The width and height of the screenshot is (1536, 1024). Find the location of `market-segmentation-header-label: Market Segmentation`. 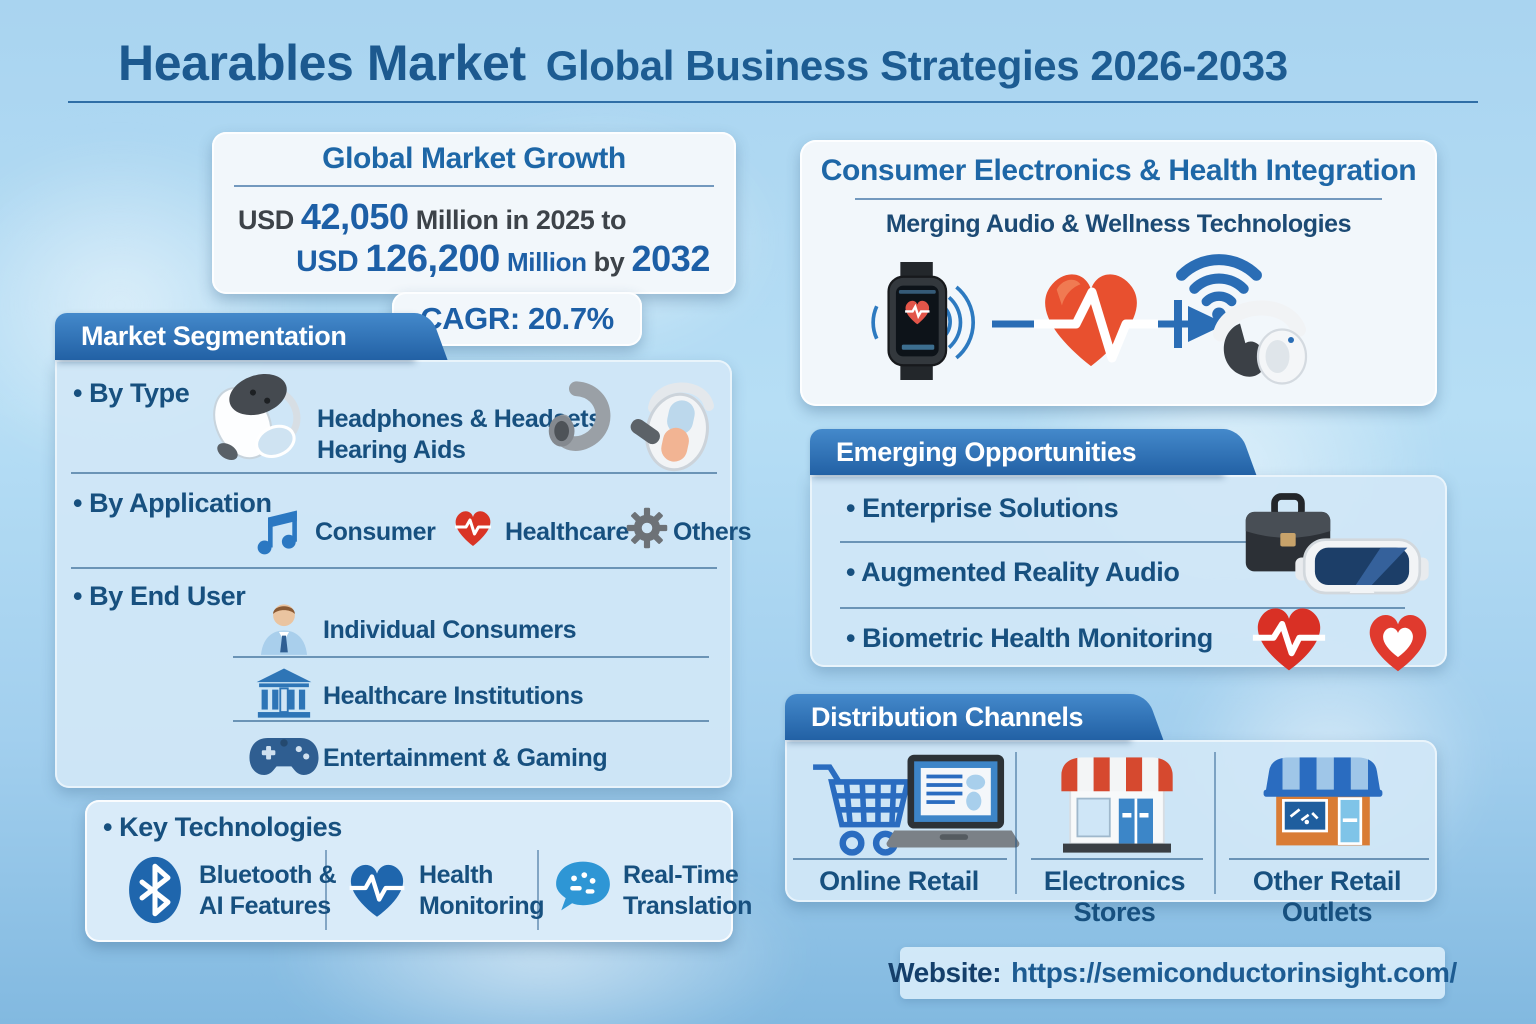

market-segmentation-header-label: Market Segmentation is located at coordinates (214, 336).